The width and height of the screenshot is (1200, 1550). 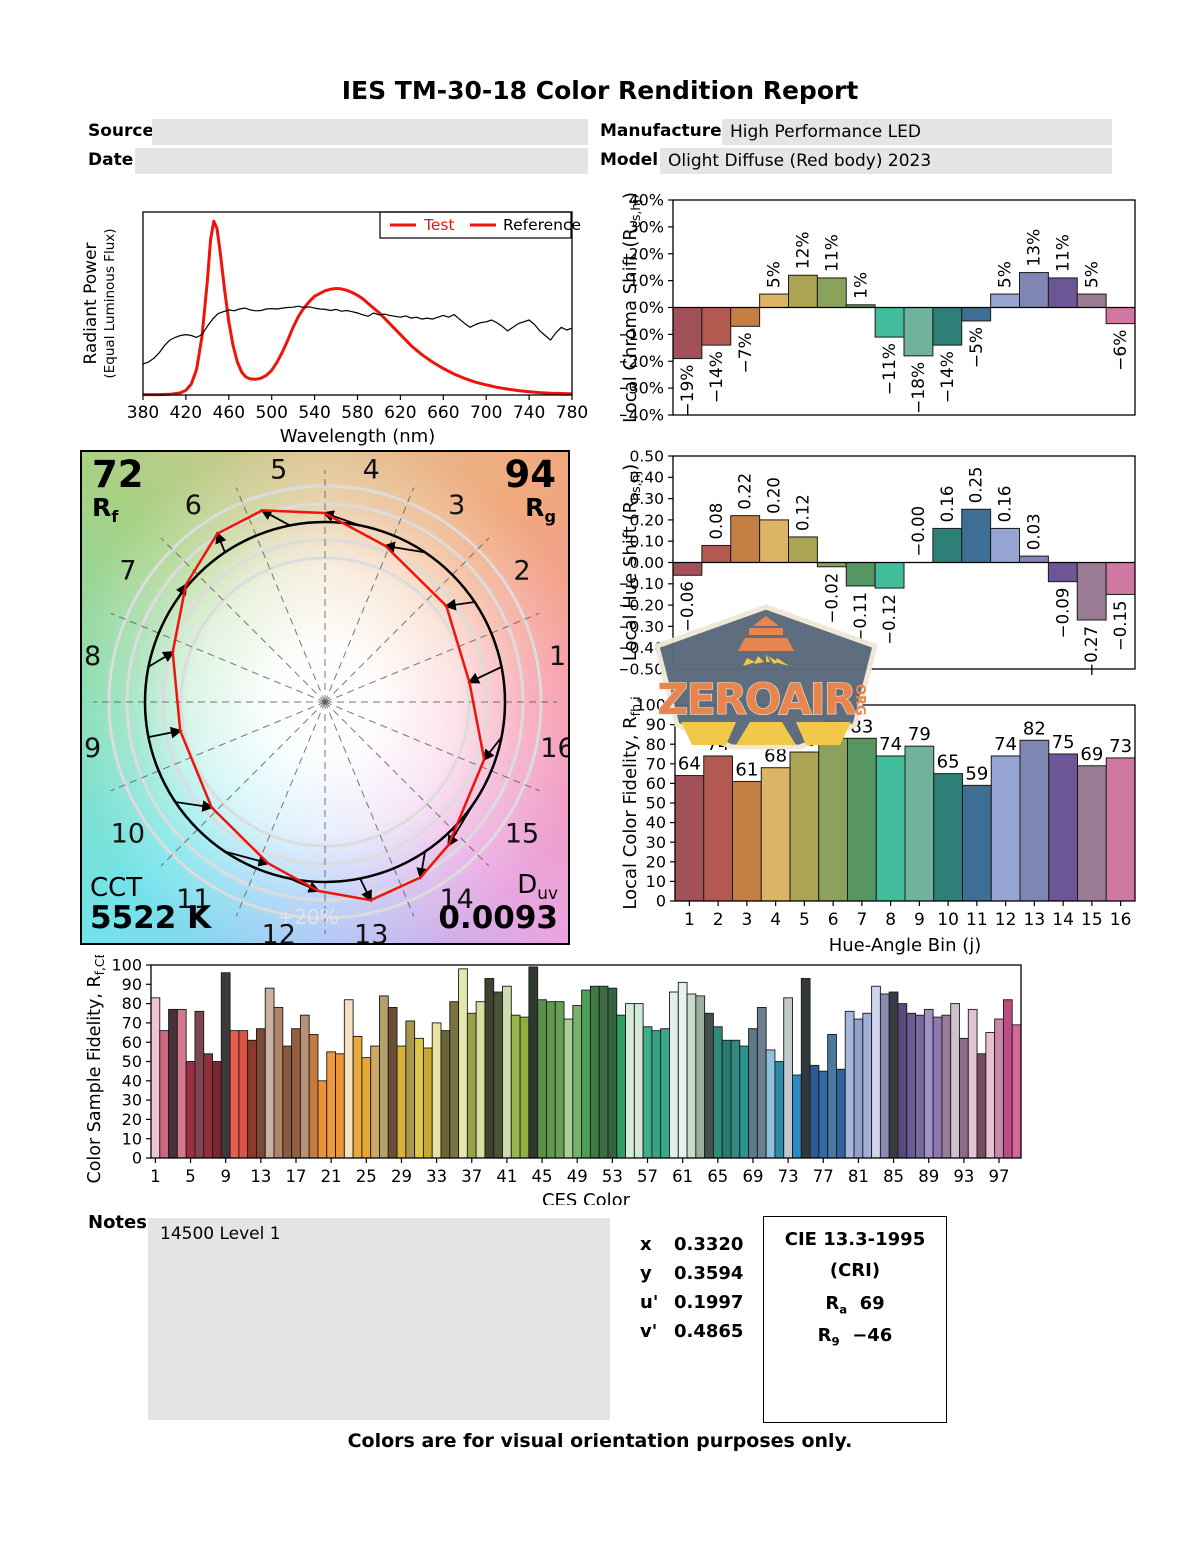 I want to click on svg-text: 80, so click(x=656, y=744).